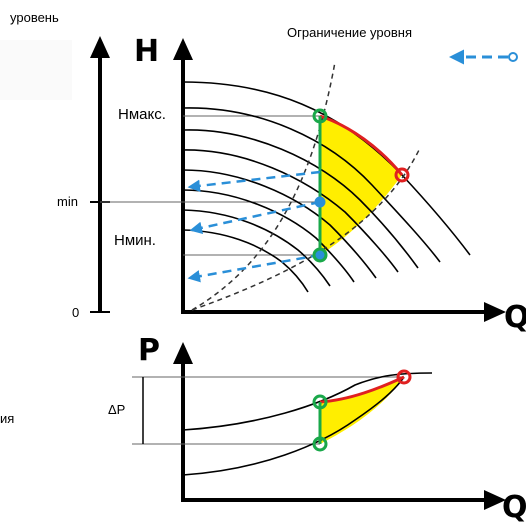  What do you see at coordinates (142, 114) in the screenshot?
I see `hmax-label: Нмакс.` at bounding box center [142, 114].